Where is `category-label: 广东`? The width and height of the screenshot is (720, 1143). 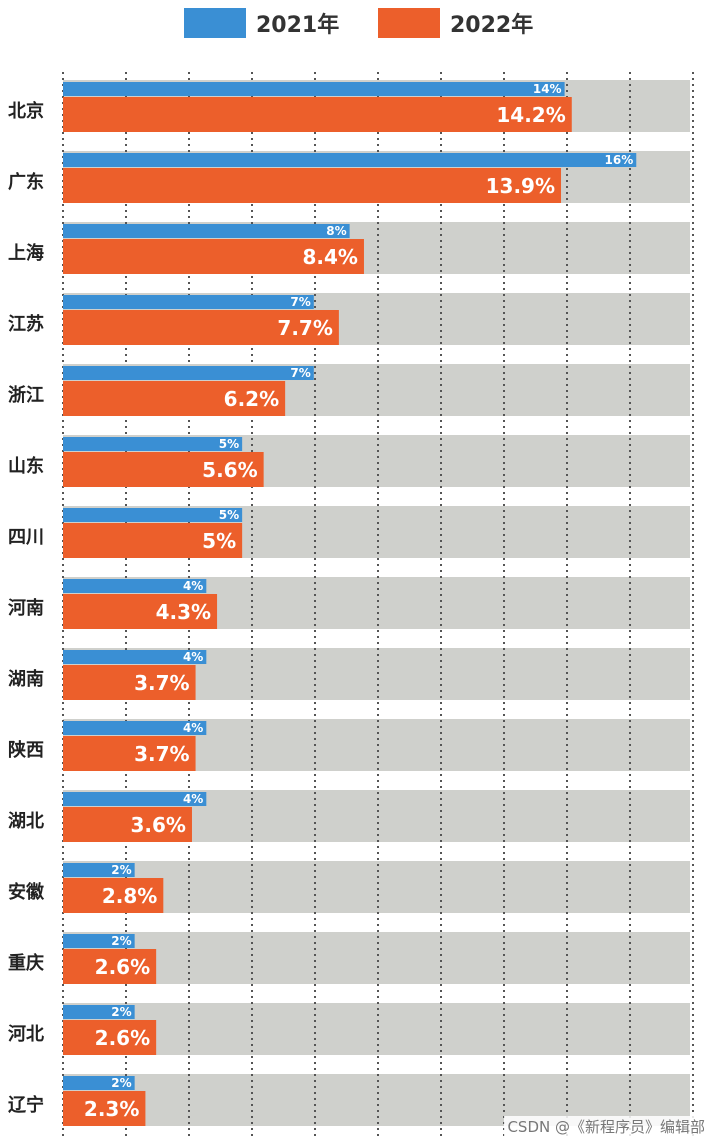
category-label: 广东 is located at coordinates (26, 182).